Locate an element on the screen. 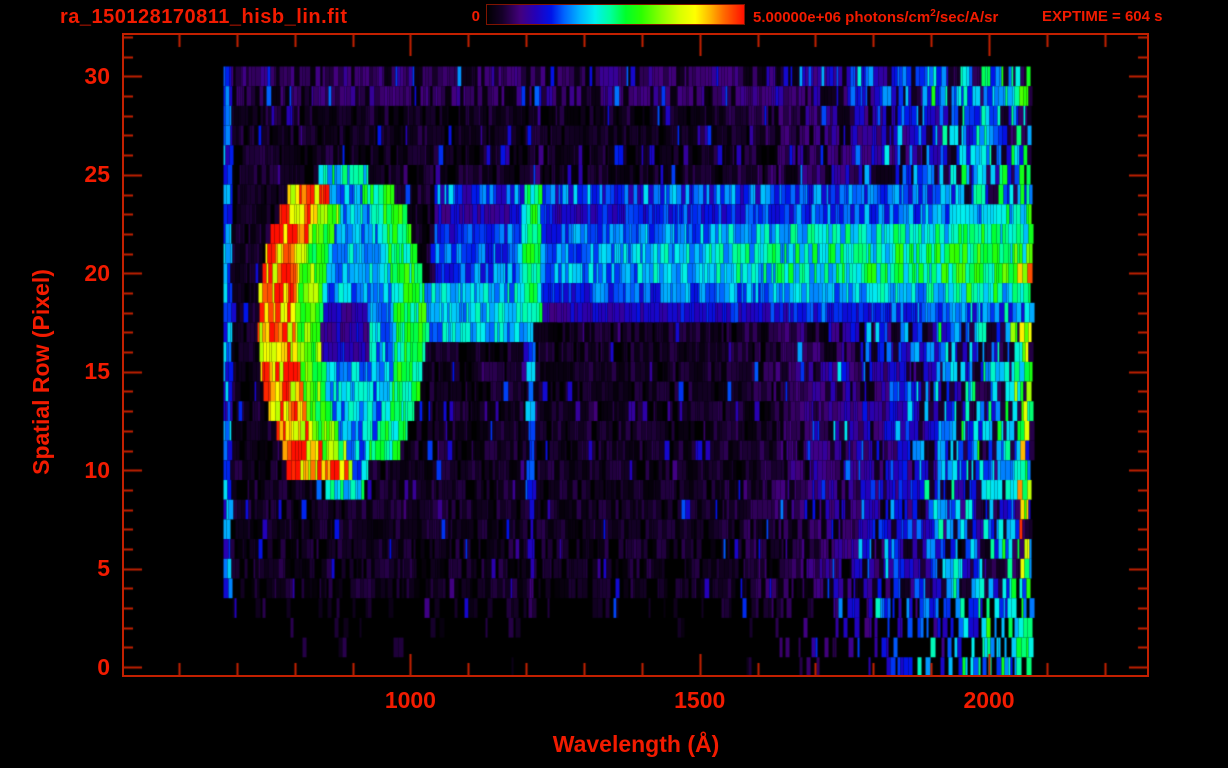 The height and width of the screenshot is (768, 1228). y-axis-title: Spatial Row (Pixel) is located at coordinates (41, 372).